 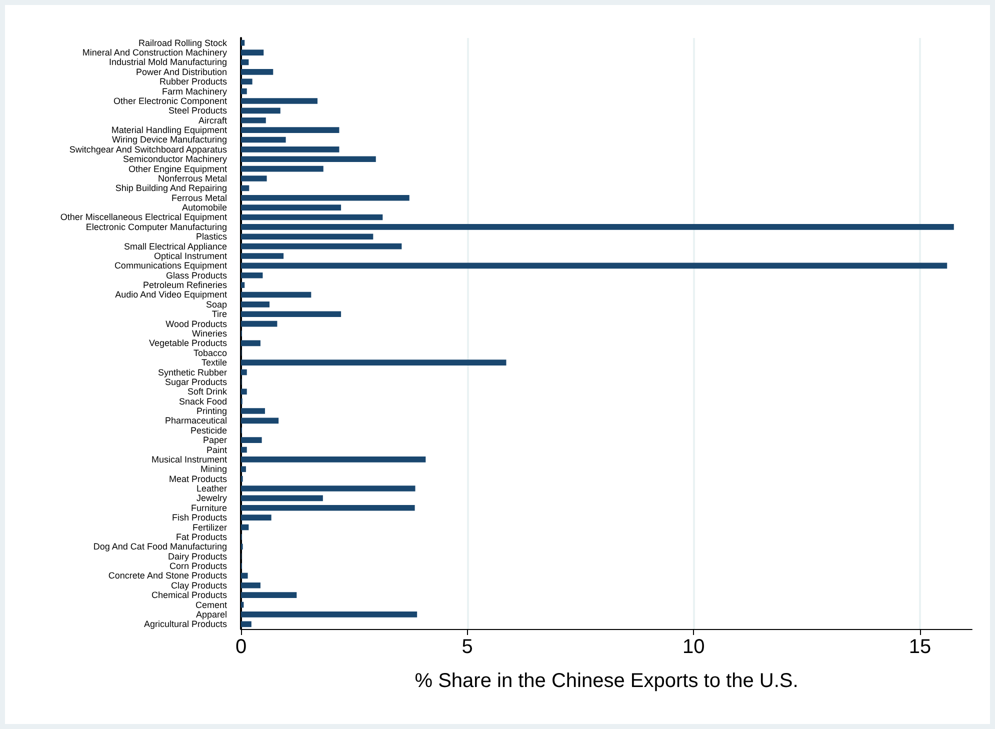 What do you see at coordinates (219, 314) in the screenshot?
I see `y-tick-label: Tire` at bounding box center [219, 314].